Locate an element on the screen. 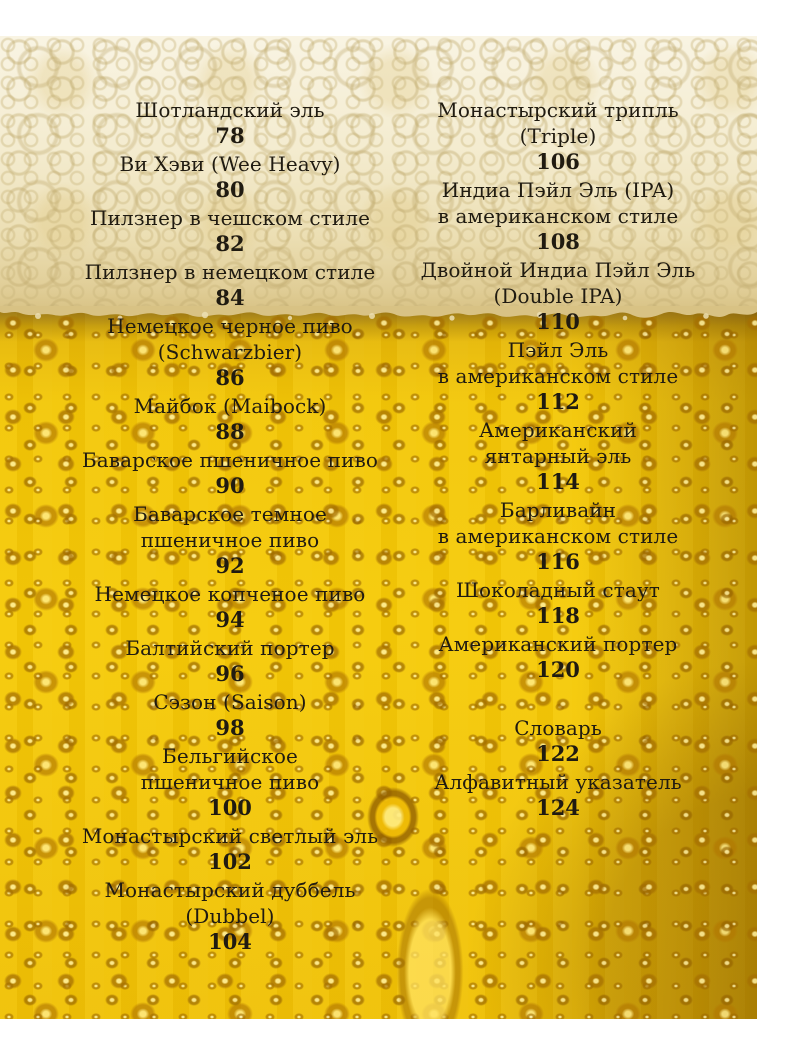 Image resolution: width=800 pixels, height=1061 pixels. toc-entry-page-number: 98 is located at coordinates (230, 727).